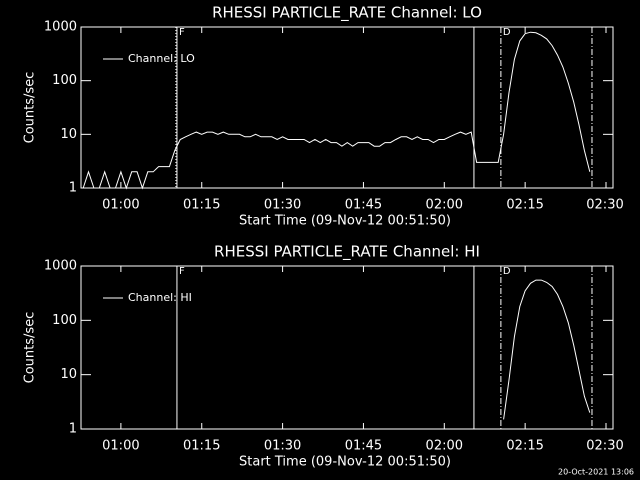  What do you see at coordinates (347, 13) in the screenshot?
I see `chart-title: RHESSI PARTICLE_RATE Channel: LO` at bounding box center [347, 13].